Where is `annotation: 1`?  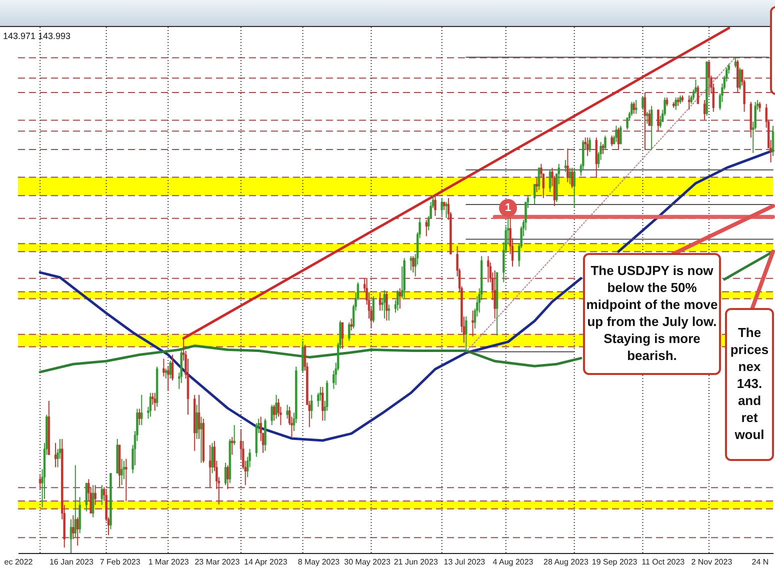 annotation: 1 is located at coordinates (508, 208).